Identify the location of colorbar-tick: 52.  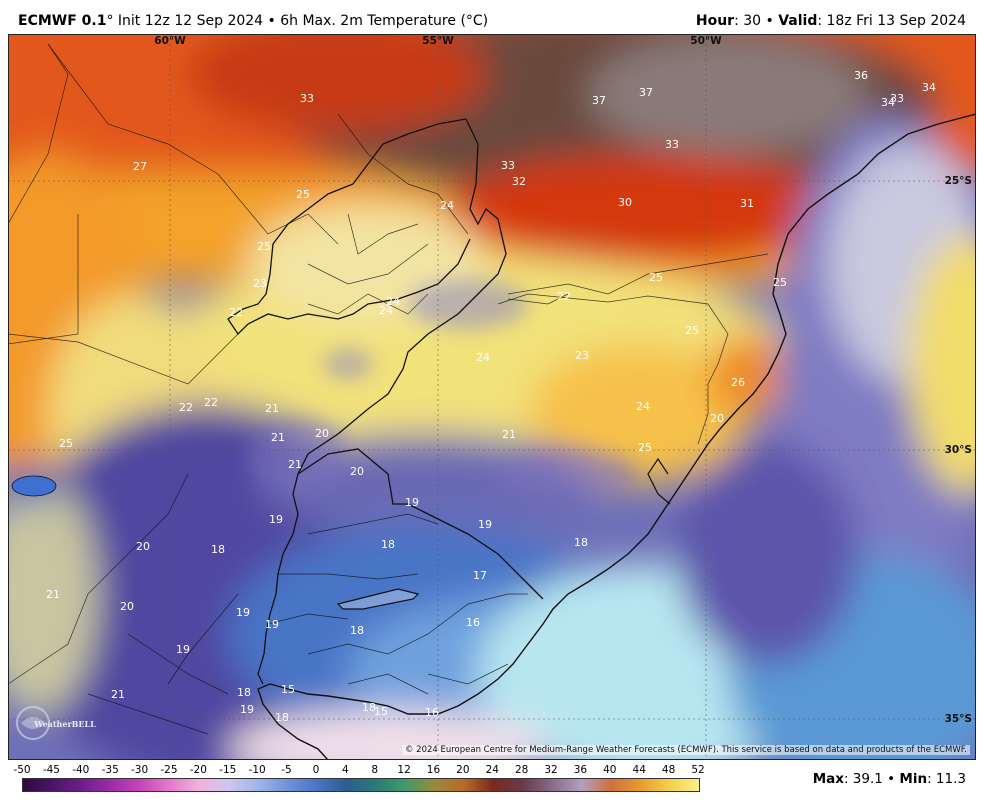
(698, 770).